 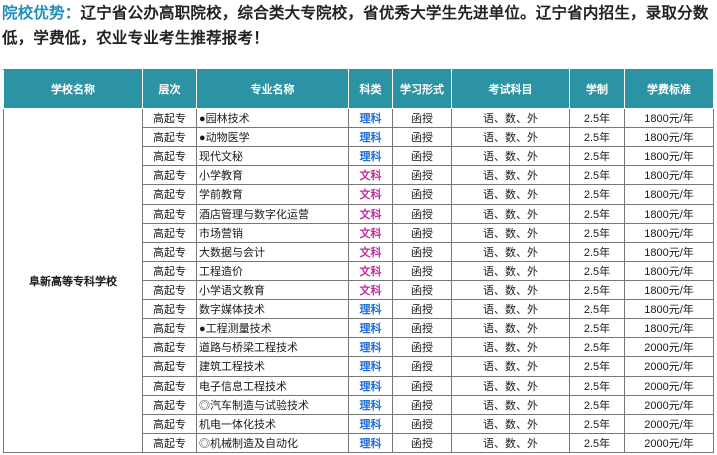 What do you see at coordinates (597, 89) in the screenshot?
I see `header-duration: 学制` at bounding box center [597, 89].